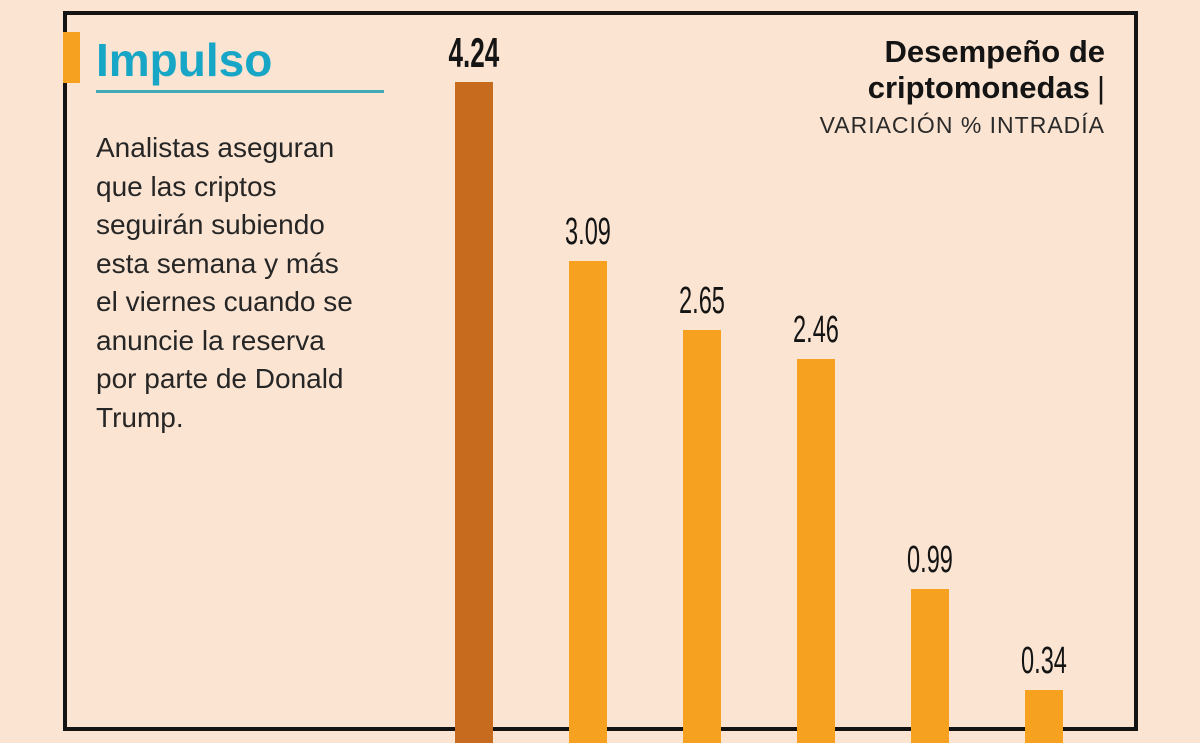 Image resolution: width=1200 pixels, height=743 pixels. Describe the element at coordinates (588, 232) in the screenshot. I see `bar-value-label: 3.09` at that location.